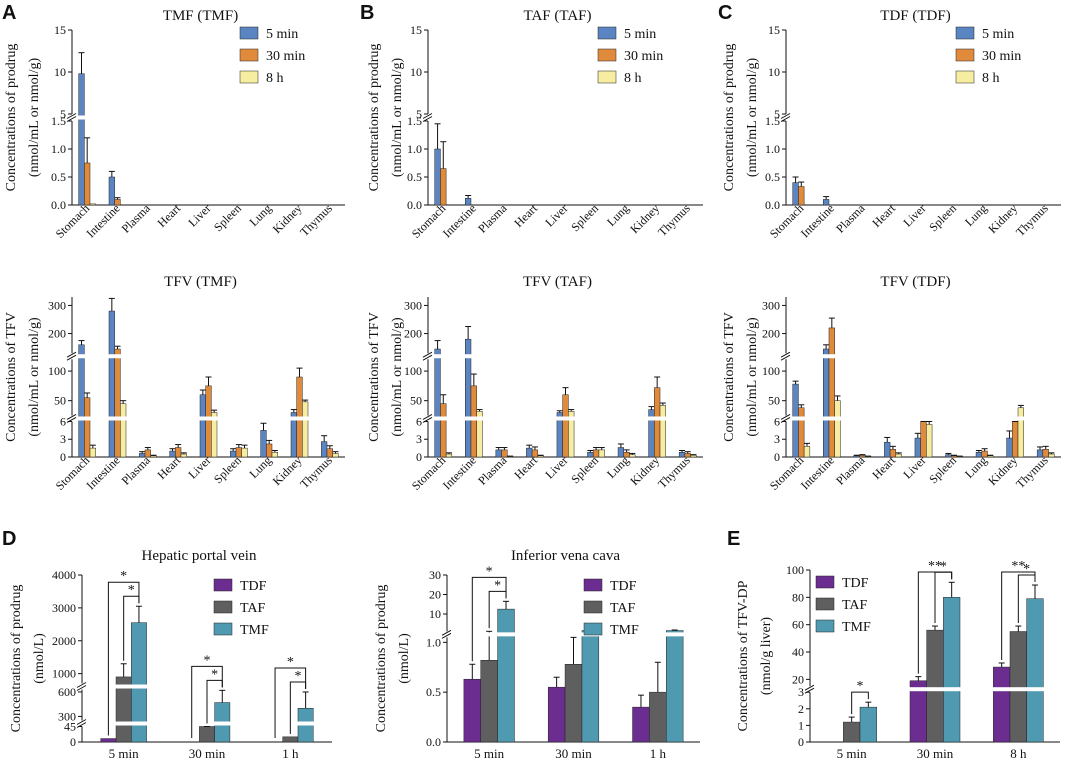  Describe the element at coordinates (630, 56) in the screenshot. I see `legend: 5 min 30 min 8 h` at that location.